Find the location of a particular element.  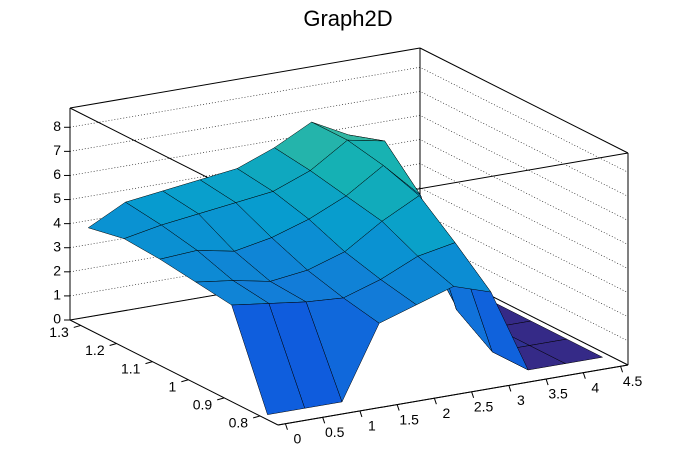

x-tick-label: 3 is located at coordinates (521, 400).